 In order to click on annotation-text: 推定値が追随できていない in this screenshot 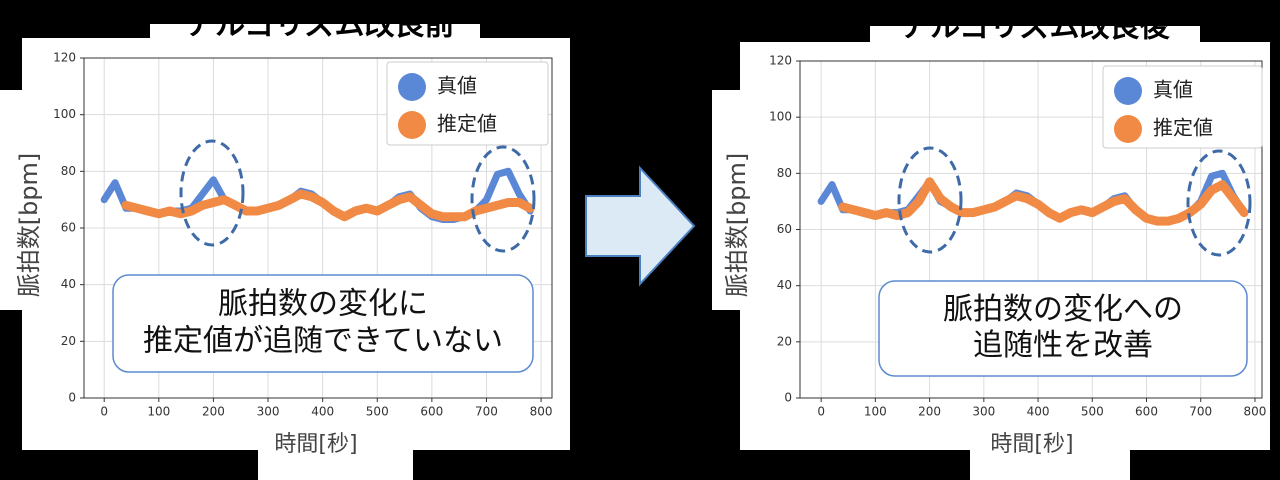, I will do `click(323, 340)`.